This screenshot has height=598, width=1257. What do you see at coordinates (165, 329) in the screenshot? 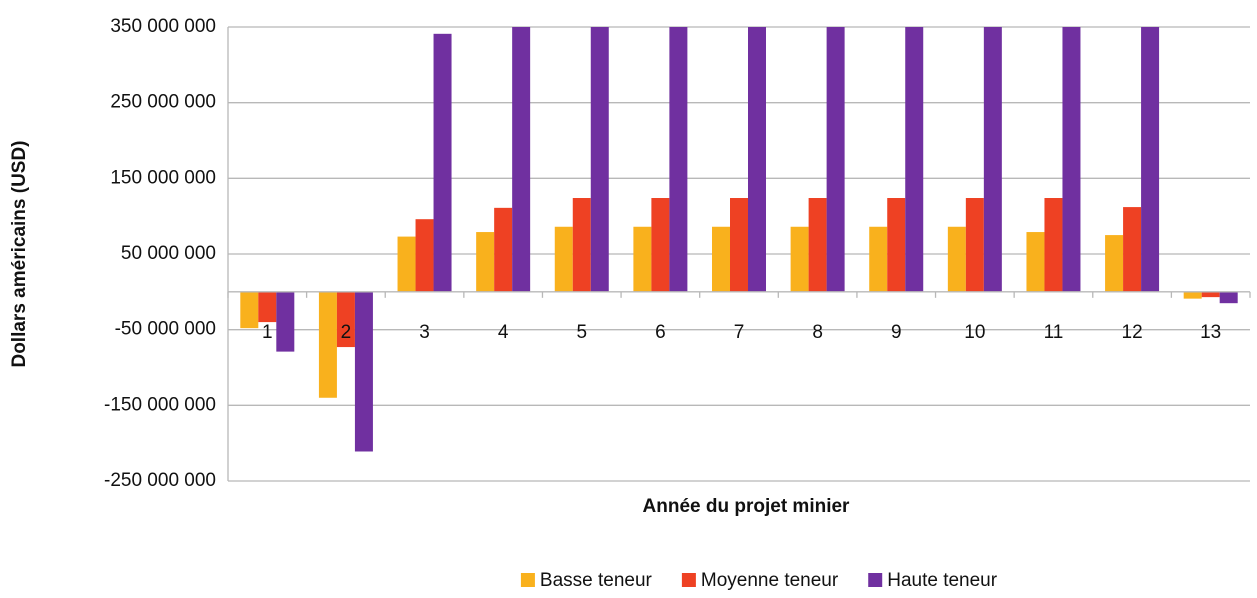
I see `y-tick-label: -50 000 000` at bounding box center [165, 329].